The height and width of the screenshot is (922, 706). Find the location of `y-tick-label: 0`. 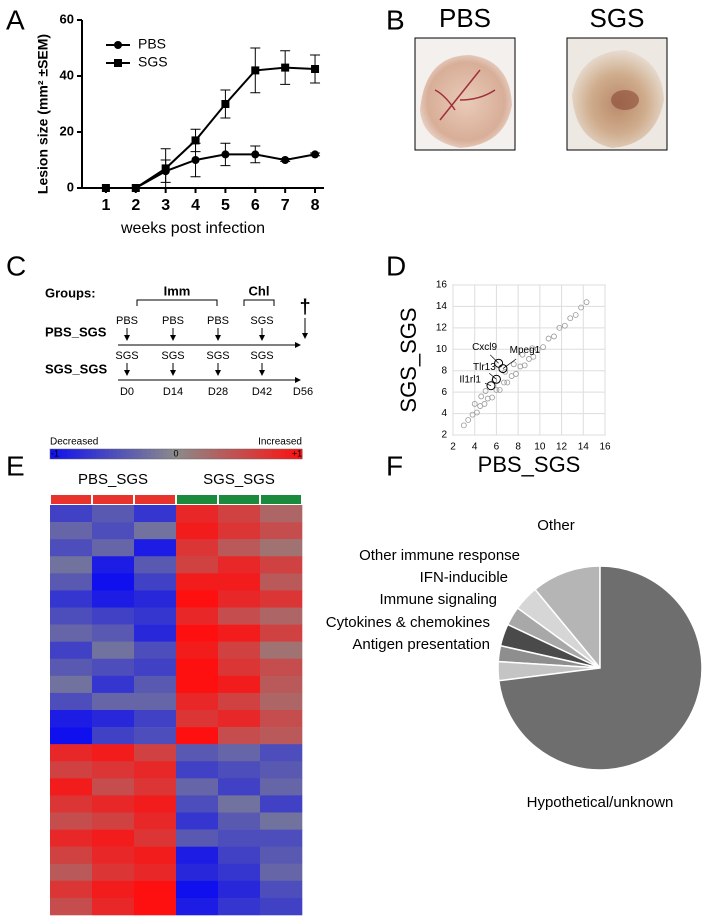

y-tick-label: 0 is located at coordinates (70, 186).